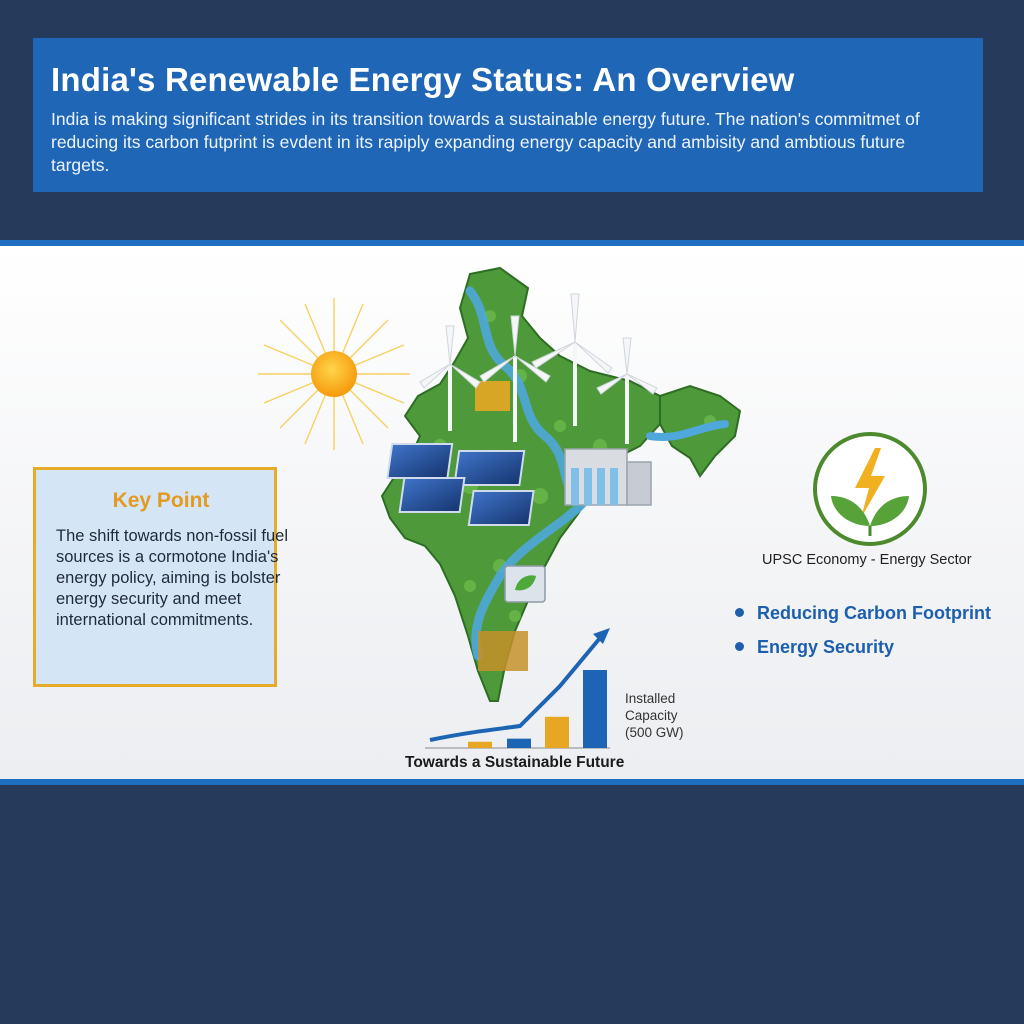 The image size is (1024, 1024). What do you see at coordinates (826, 647) in the screenshot?
I see `bullet-text: Energy Security` at bounding box center [826, 647].